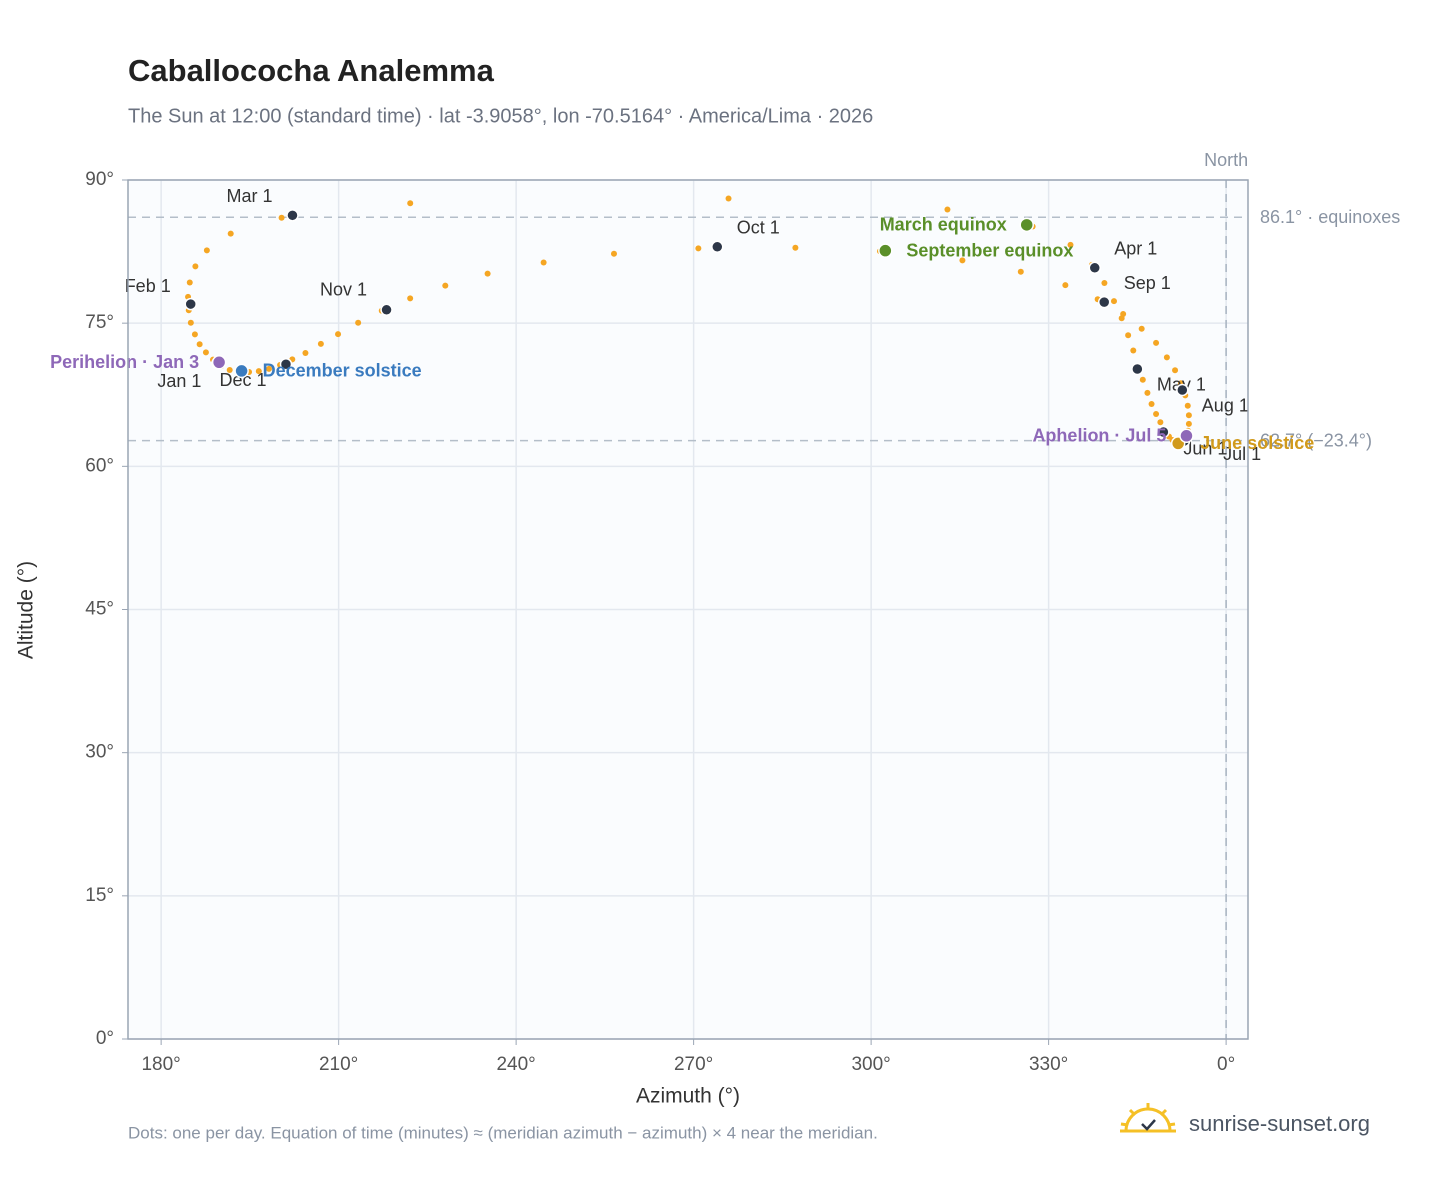 The image size is (1448, 1188). What do you see at coordinates (758, 228) in the screenshot?
I see `month-label: Oct 1` at bounding box center [758, 228].